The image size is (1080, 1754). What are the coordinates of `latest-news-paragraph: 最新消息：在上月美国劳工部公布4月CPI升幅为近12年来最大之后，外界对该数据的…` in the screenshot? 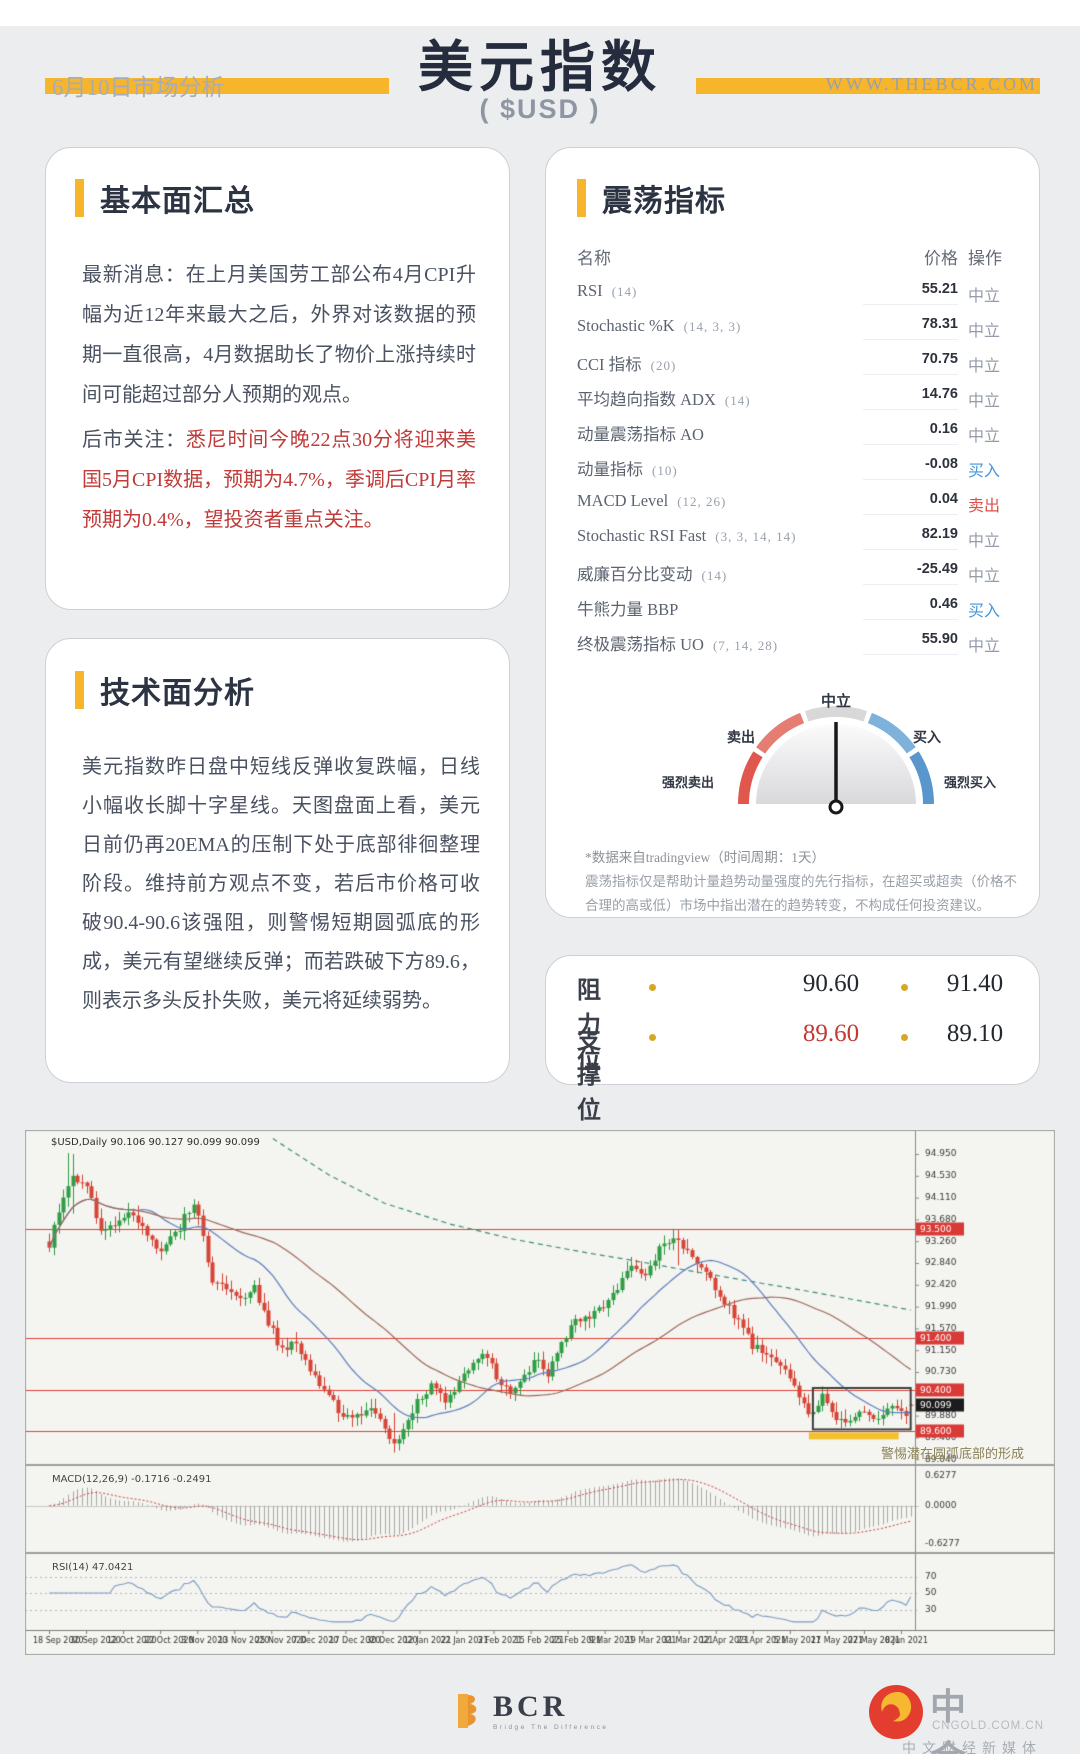 It's located at (279, 335).